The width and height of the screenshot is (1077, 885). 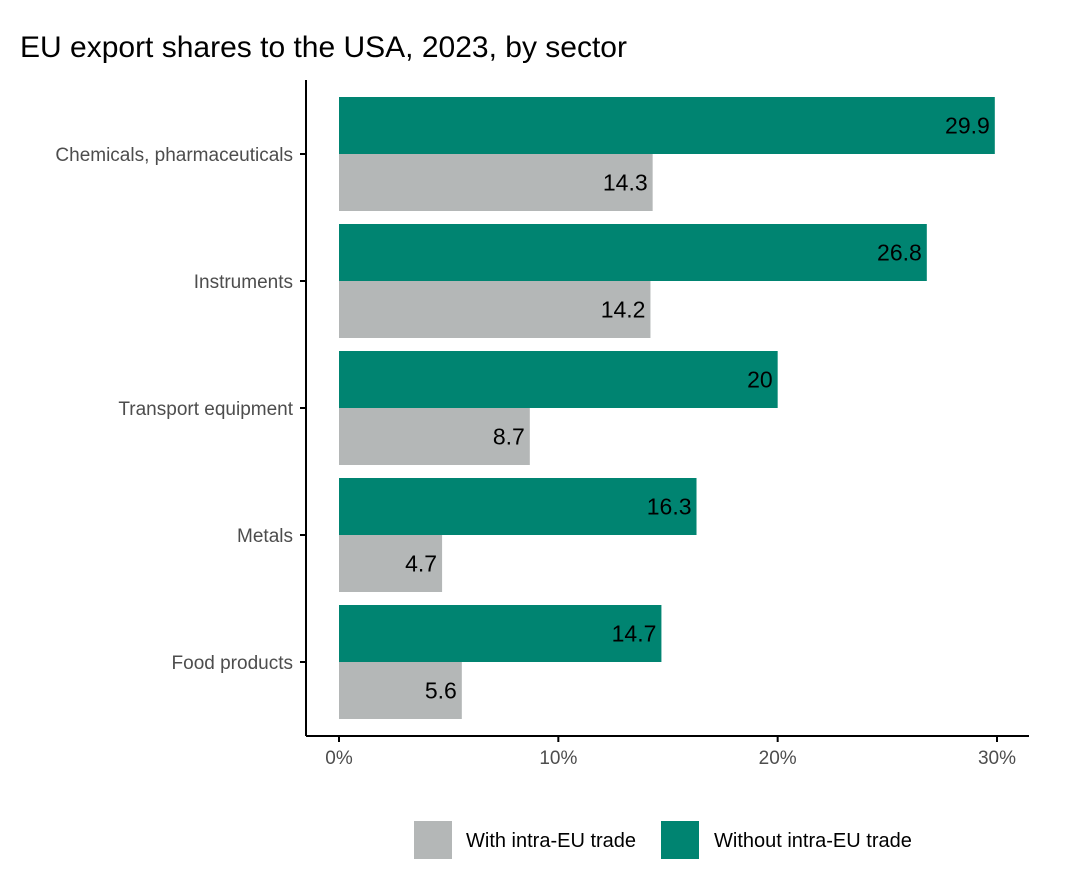 What do you see at coordinates (633, 252) in the screenshot?
I see `bar-instruments-without-intra-eu-trade` at bounding box center [633, 252].